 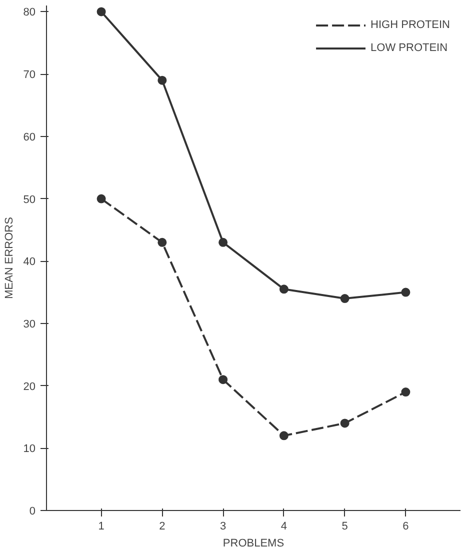 I want to click on y-tick-label: 20, so click(x=29, y=386).